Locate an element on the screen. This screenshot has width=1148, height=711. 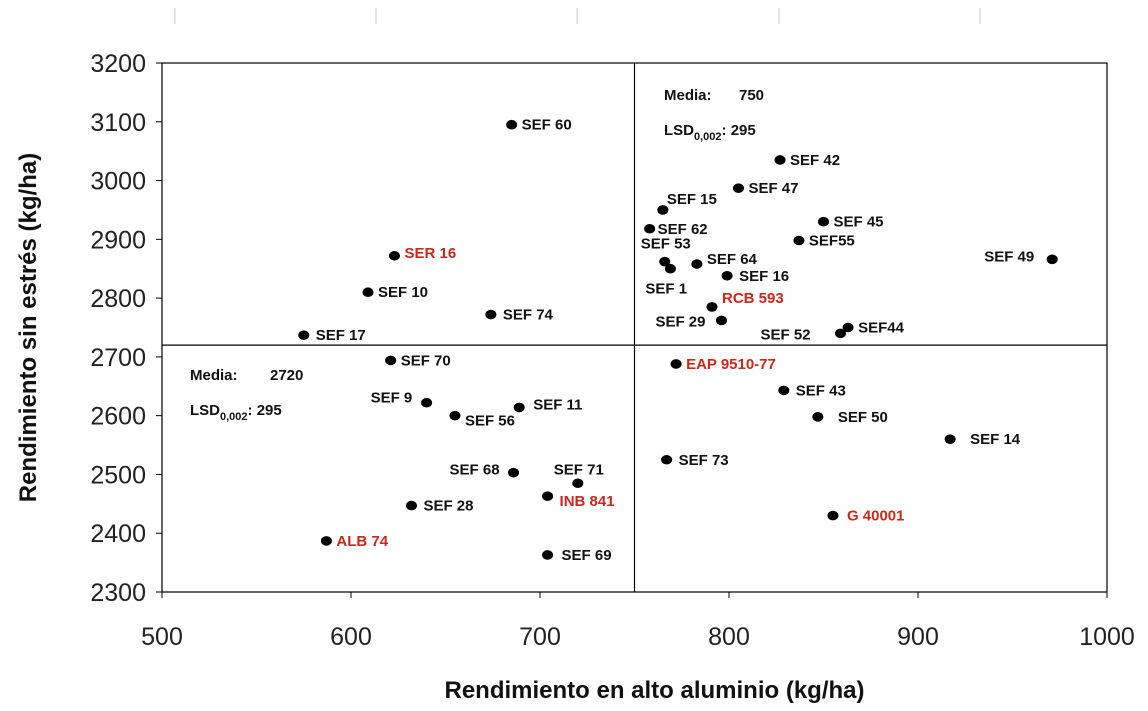
x-tick-label: 800 is located at coordinates (729, 637).